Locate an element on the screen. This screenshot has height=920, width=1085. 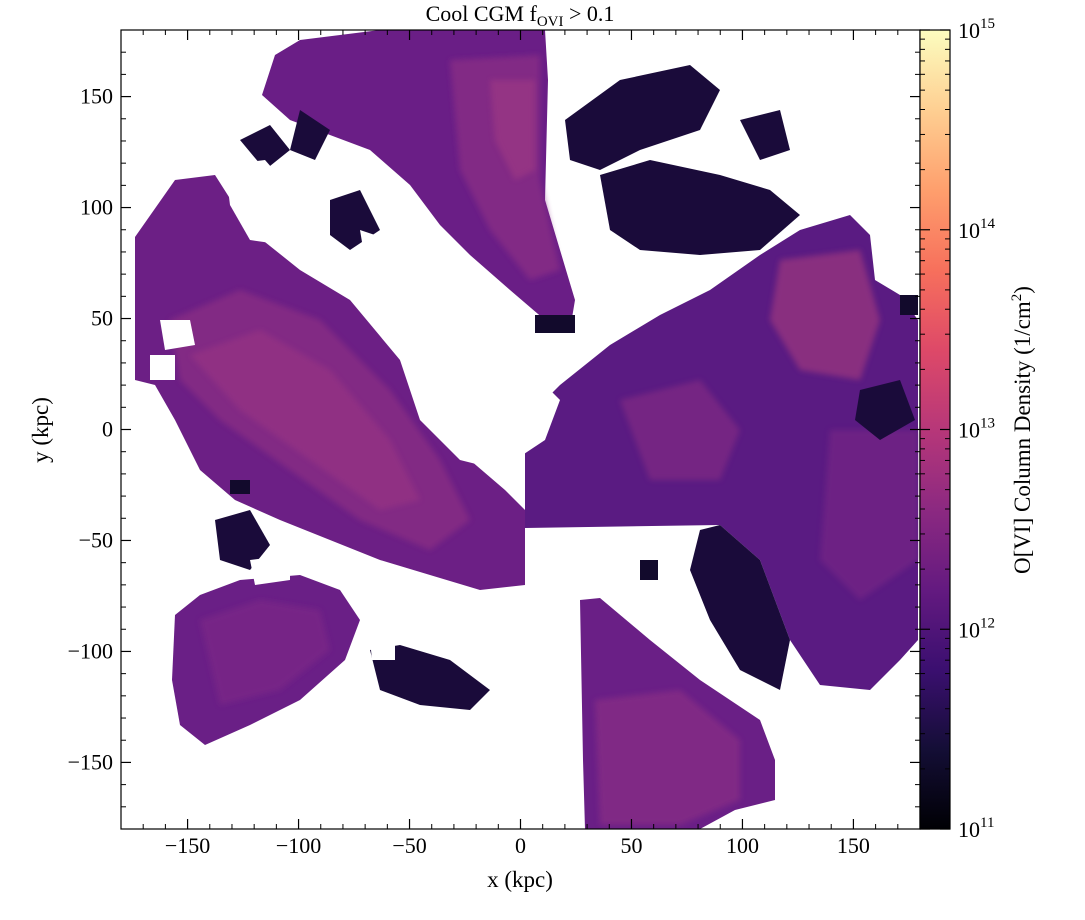
x-tick-label: 100 is located at coordinates (742, 845).